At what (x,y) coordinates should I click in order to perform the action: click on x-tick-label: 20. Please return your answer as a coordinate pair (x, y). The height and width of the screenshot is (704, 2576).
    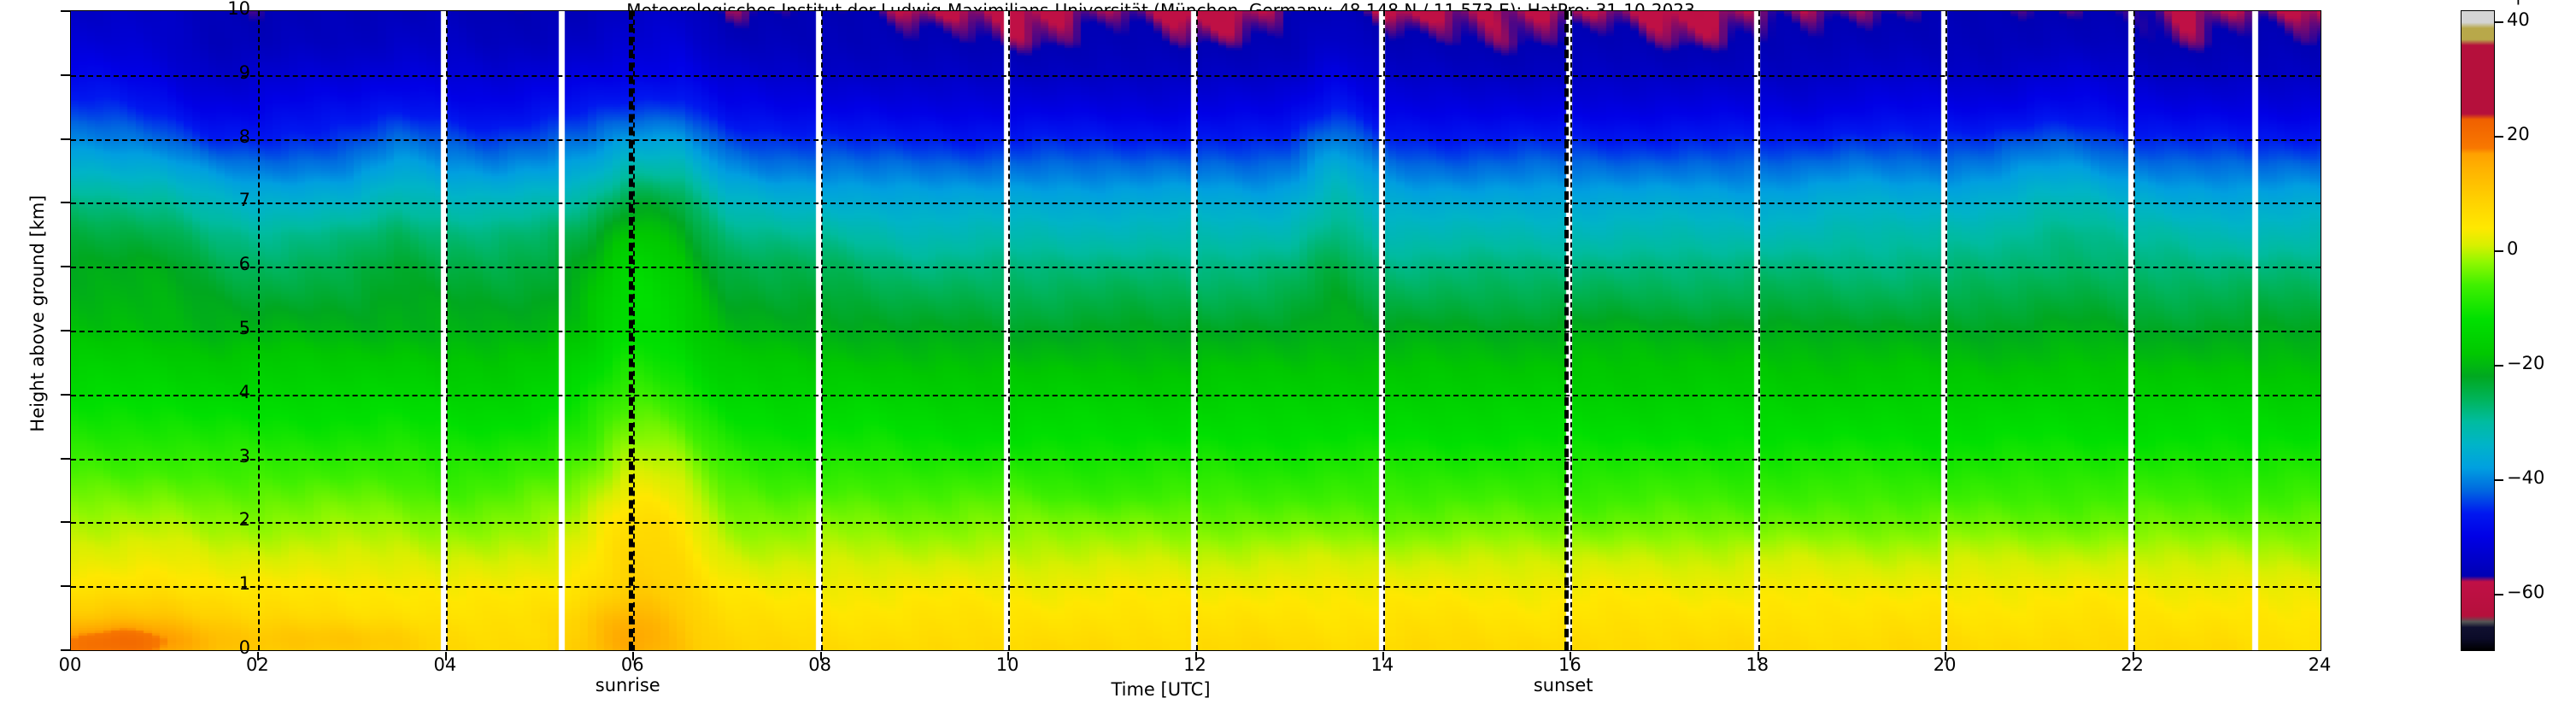
    Looking at the image, I should click on (1945, 664).